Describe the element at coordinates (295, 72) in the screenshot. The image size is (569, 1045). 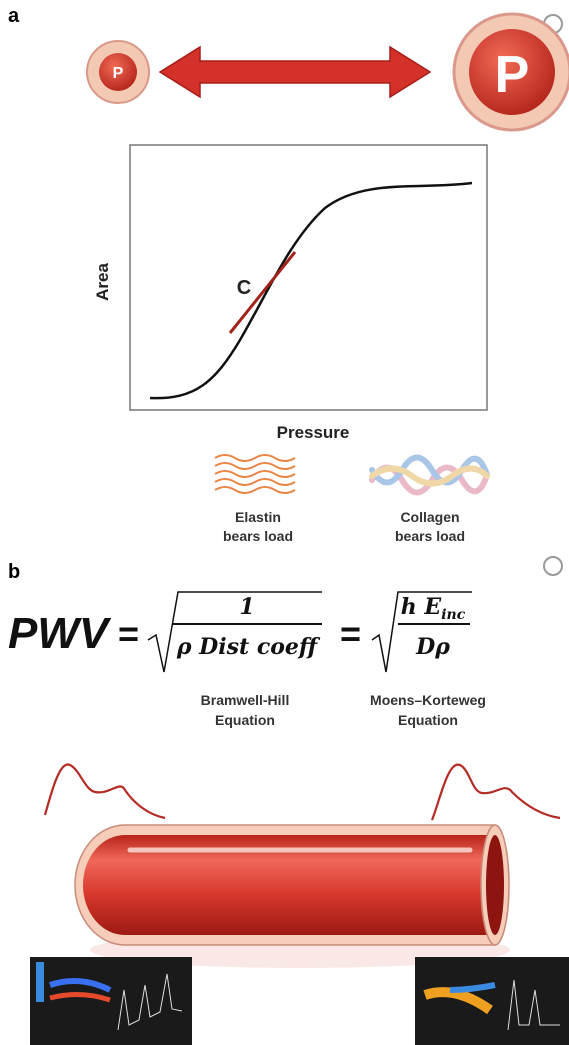
I see `double-arrow` at that location.